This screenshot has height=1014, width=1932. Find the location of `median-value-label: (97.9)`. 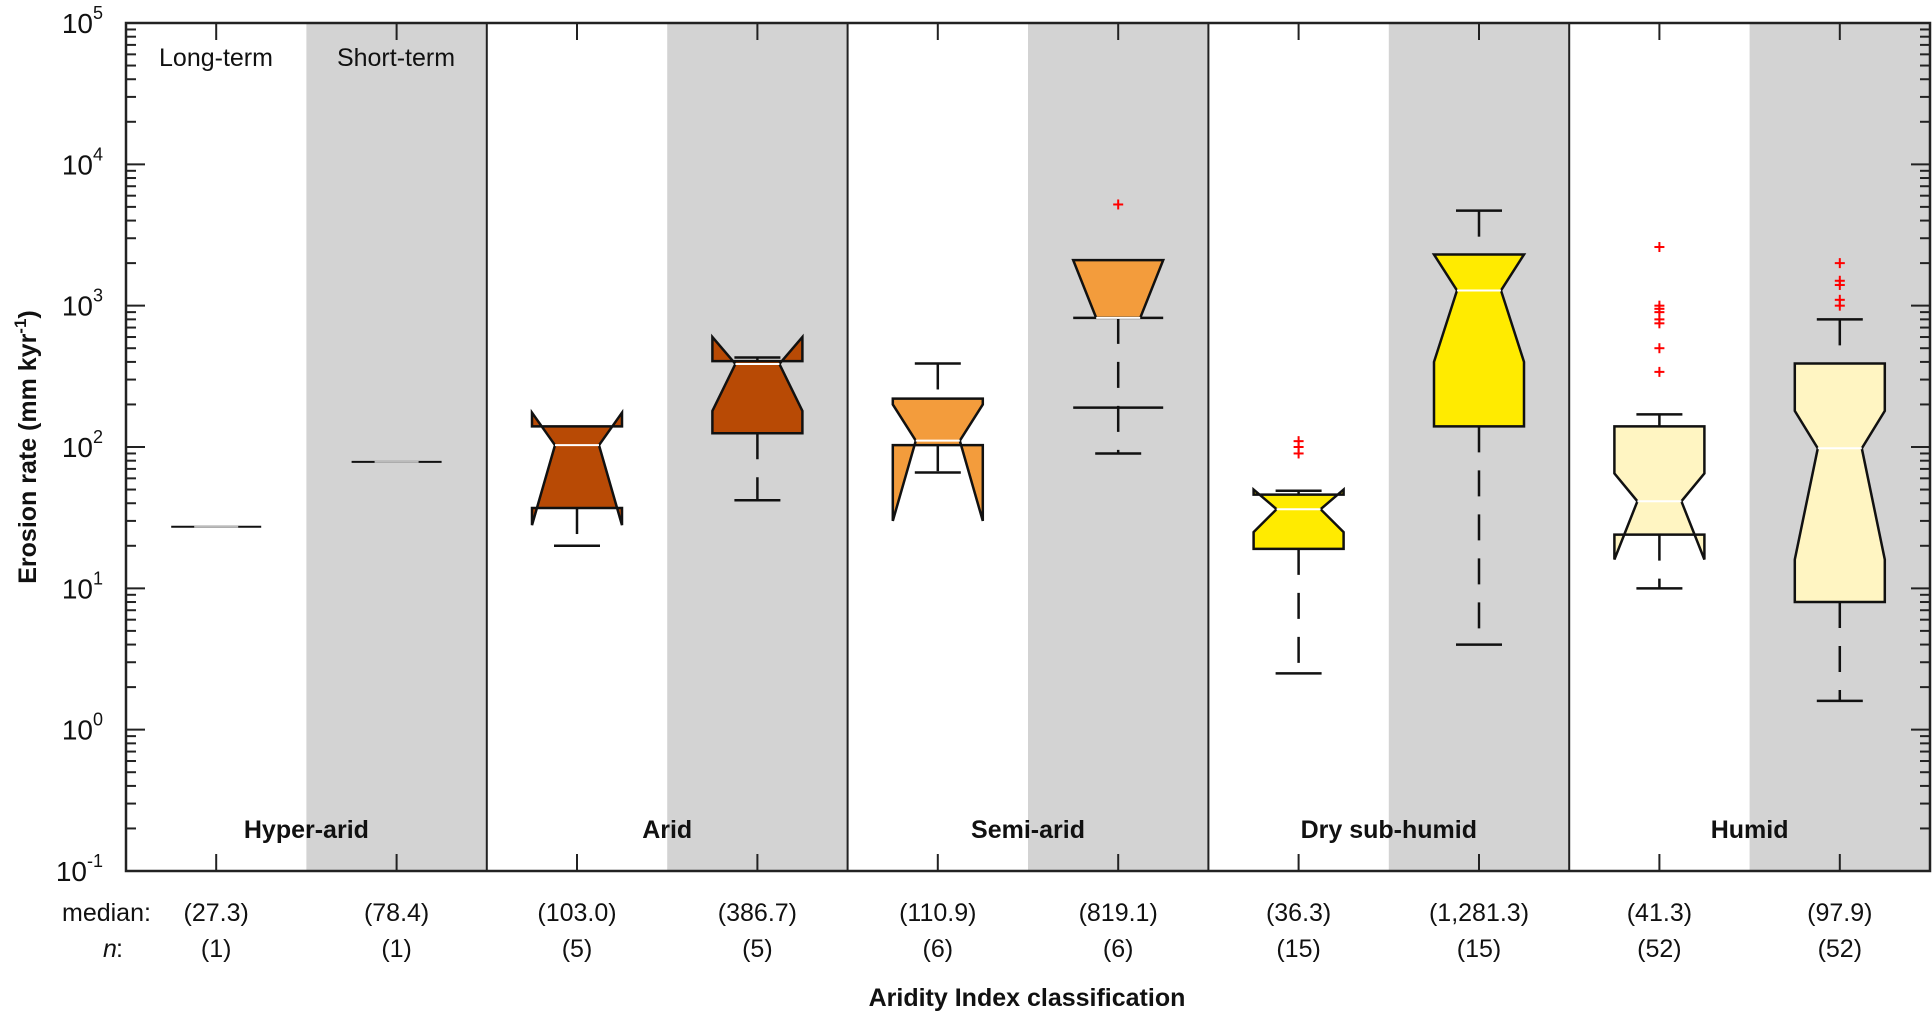

median-value-label: (97.9) is located at coordinates (1839, 913).